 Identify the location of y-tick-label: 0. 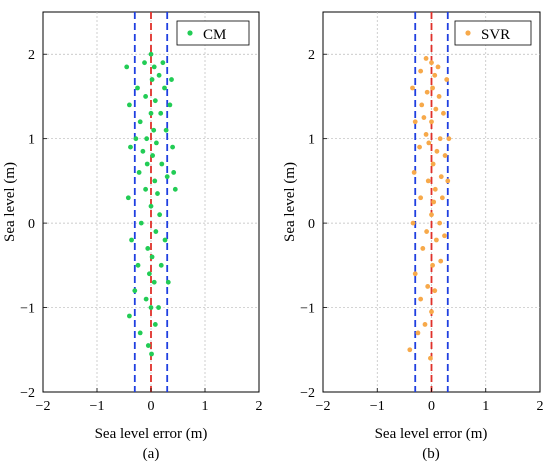
(311, 224).